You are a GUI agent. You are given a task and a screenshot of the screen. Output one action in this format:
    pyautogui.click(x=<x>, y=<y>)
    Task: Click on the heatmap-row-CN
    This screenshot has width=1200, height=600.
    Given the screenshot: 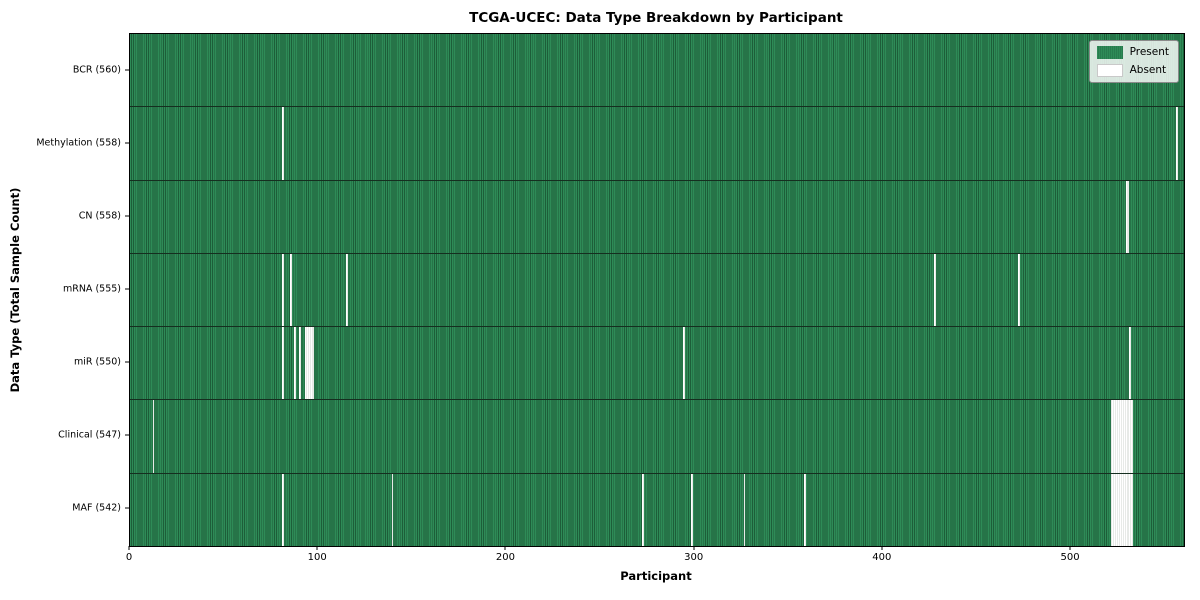 What is the action you would take?
    pyautogui.click(x=657, y=216)
    